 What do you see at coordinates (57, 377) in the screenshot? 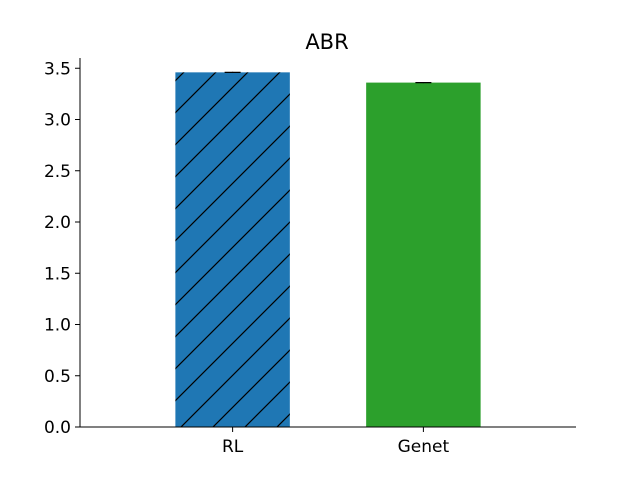
I see `y-tick-label: 0.5` at bounding box center [57, 377].